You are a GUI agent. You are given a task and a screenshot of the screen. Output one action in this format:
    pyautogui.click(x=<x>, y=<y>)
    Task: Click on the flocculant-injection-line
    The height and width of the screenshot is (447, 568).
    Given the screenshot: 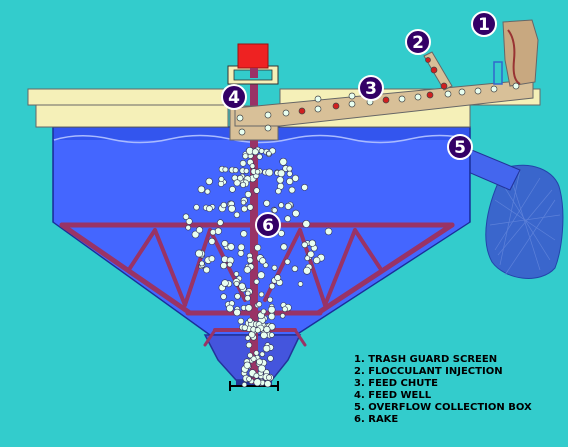 What is the action you would take?
    pyautogui.click(x=438, y=71)
    